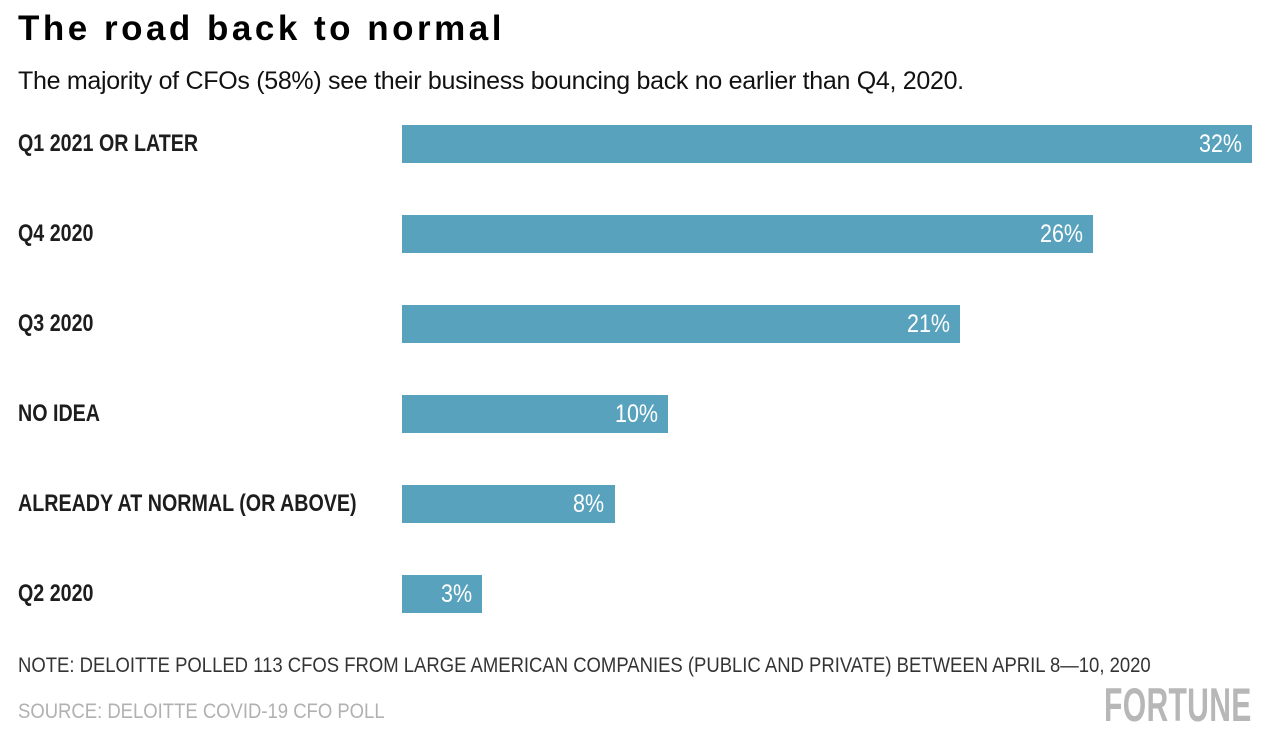  What do you see at coordinates (589, 503) in the screenshot?
I see `value-label: 8%` at bounding box center [589, 503].